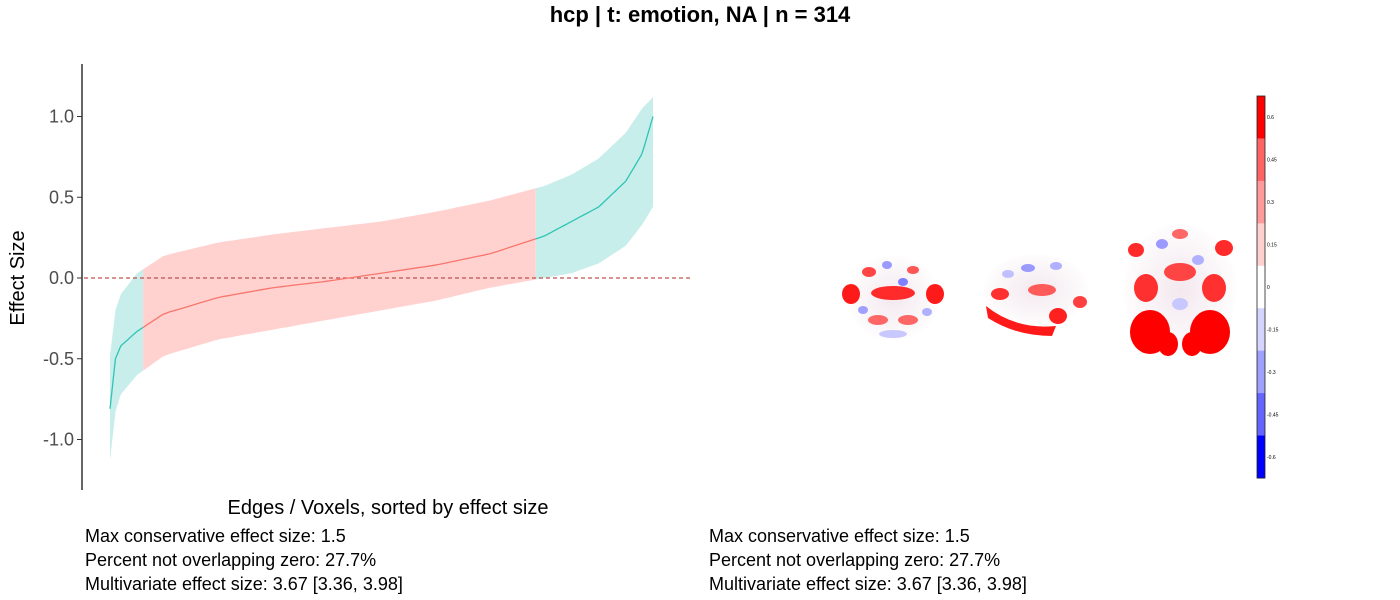  Describe the element at coordinates (839, 536) in the screenshot. I see `max-conservative-effect-right: Max conservative effect size: 1.5` at that location.